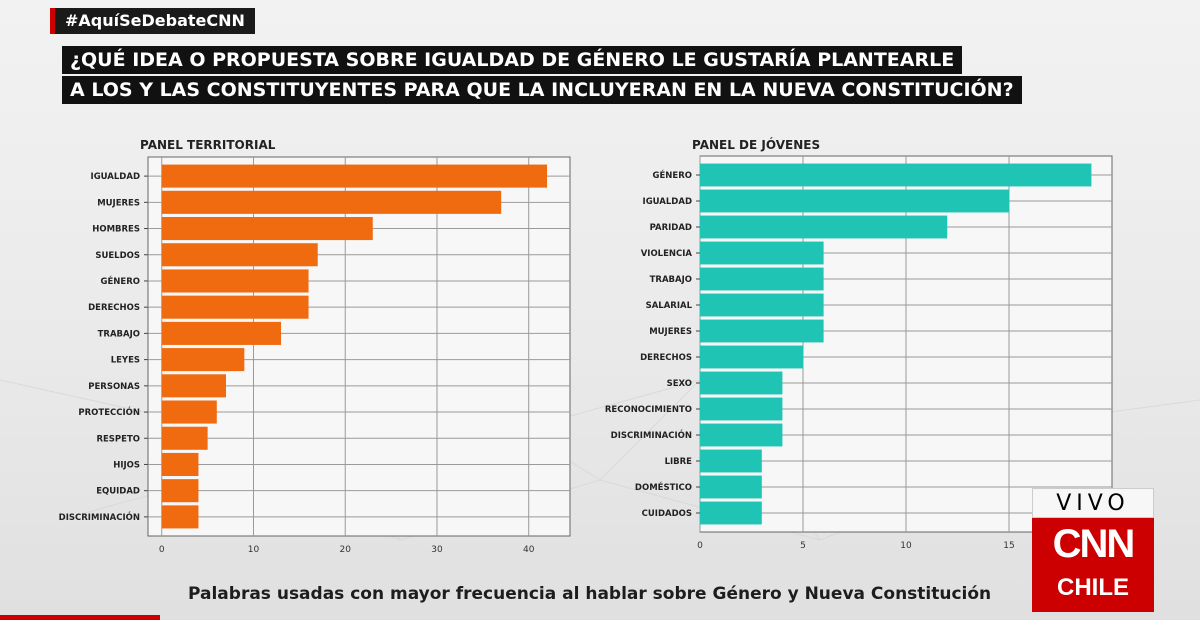 The height and width of the screenshot is (620, 1200). Describe the element at coordinates (667, 202) in the screenshot. I see `category-label-jovenes-igualdad: IGUALDAD` at that location.